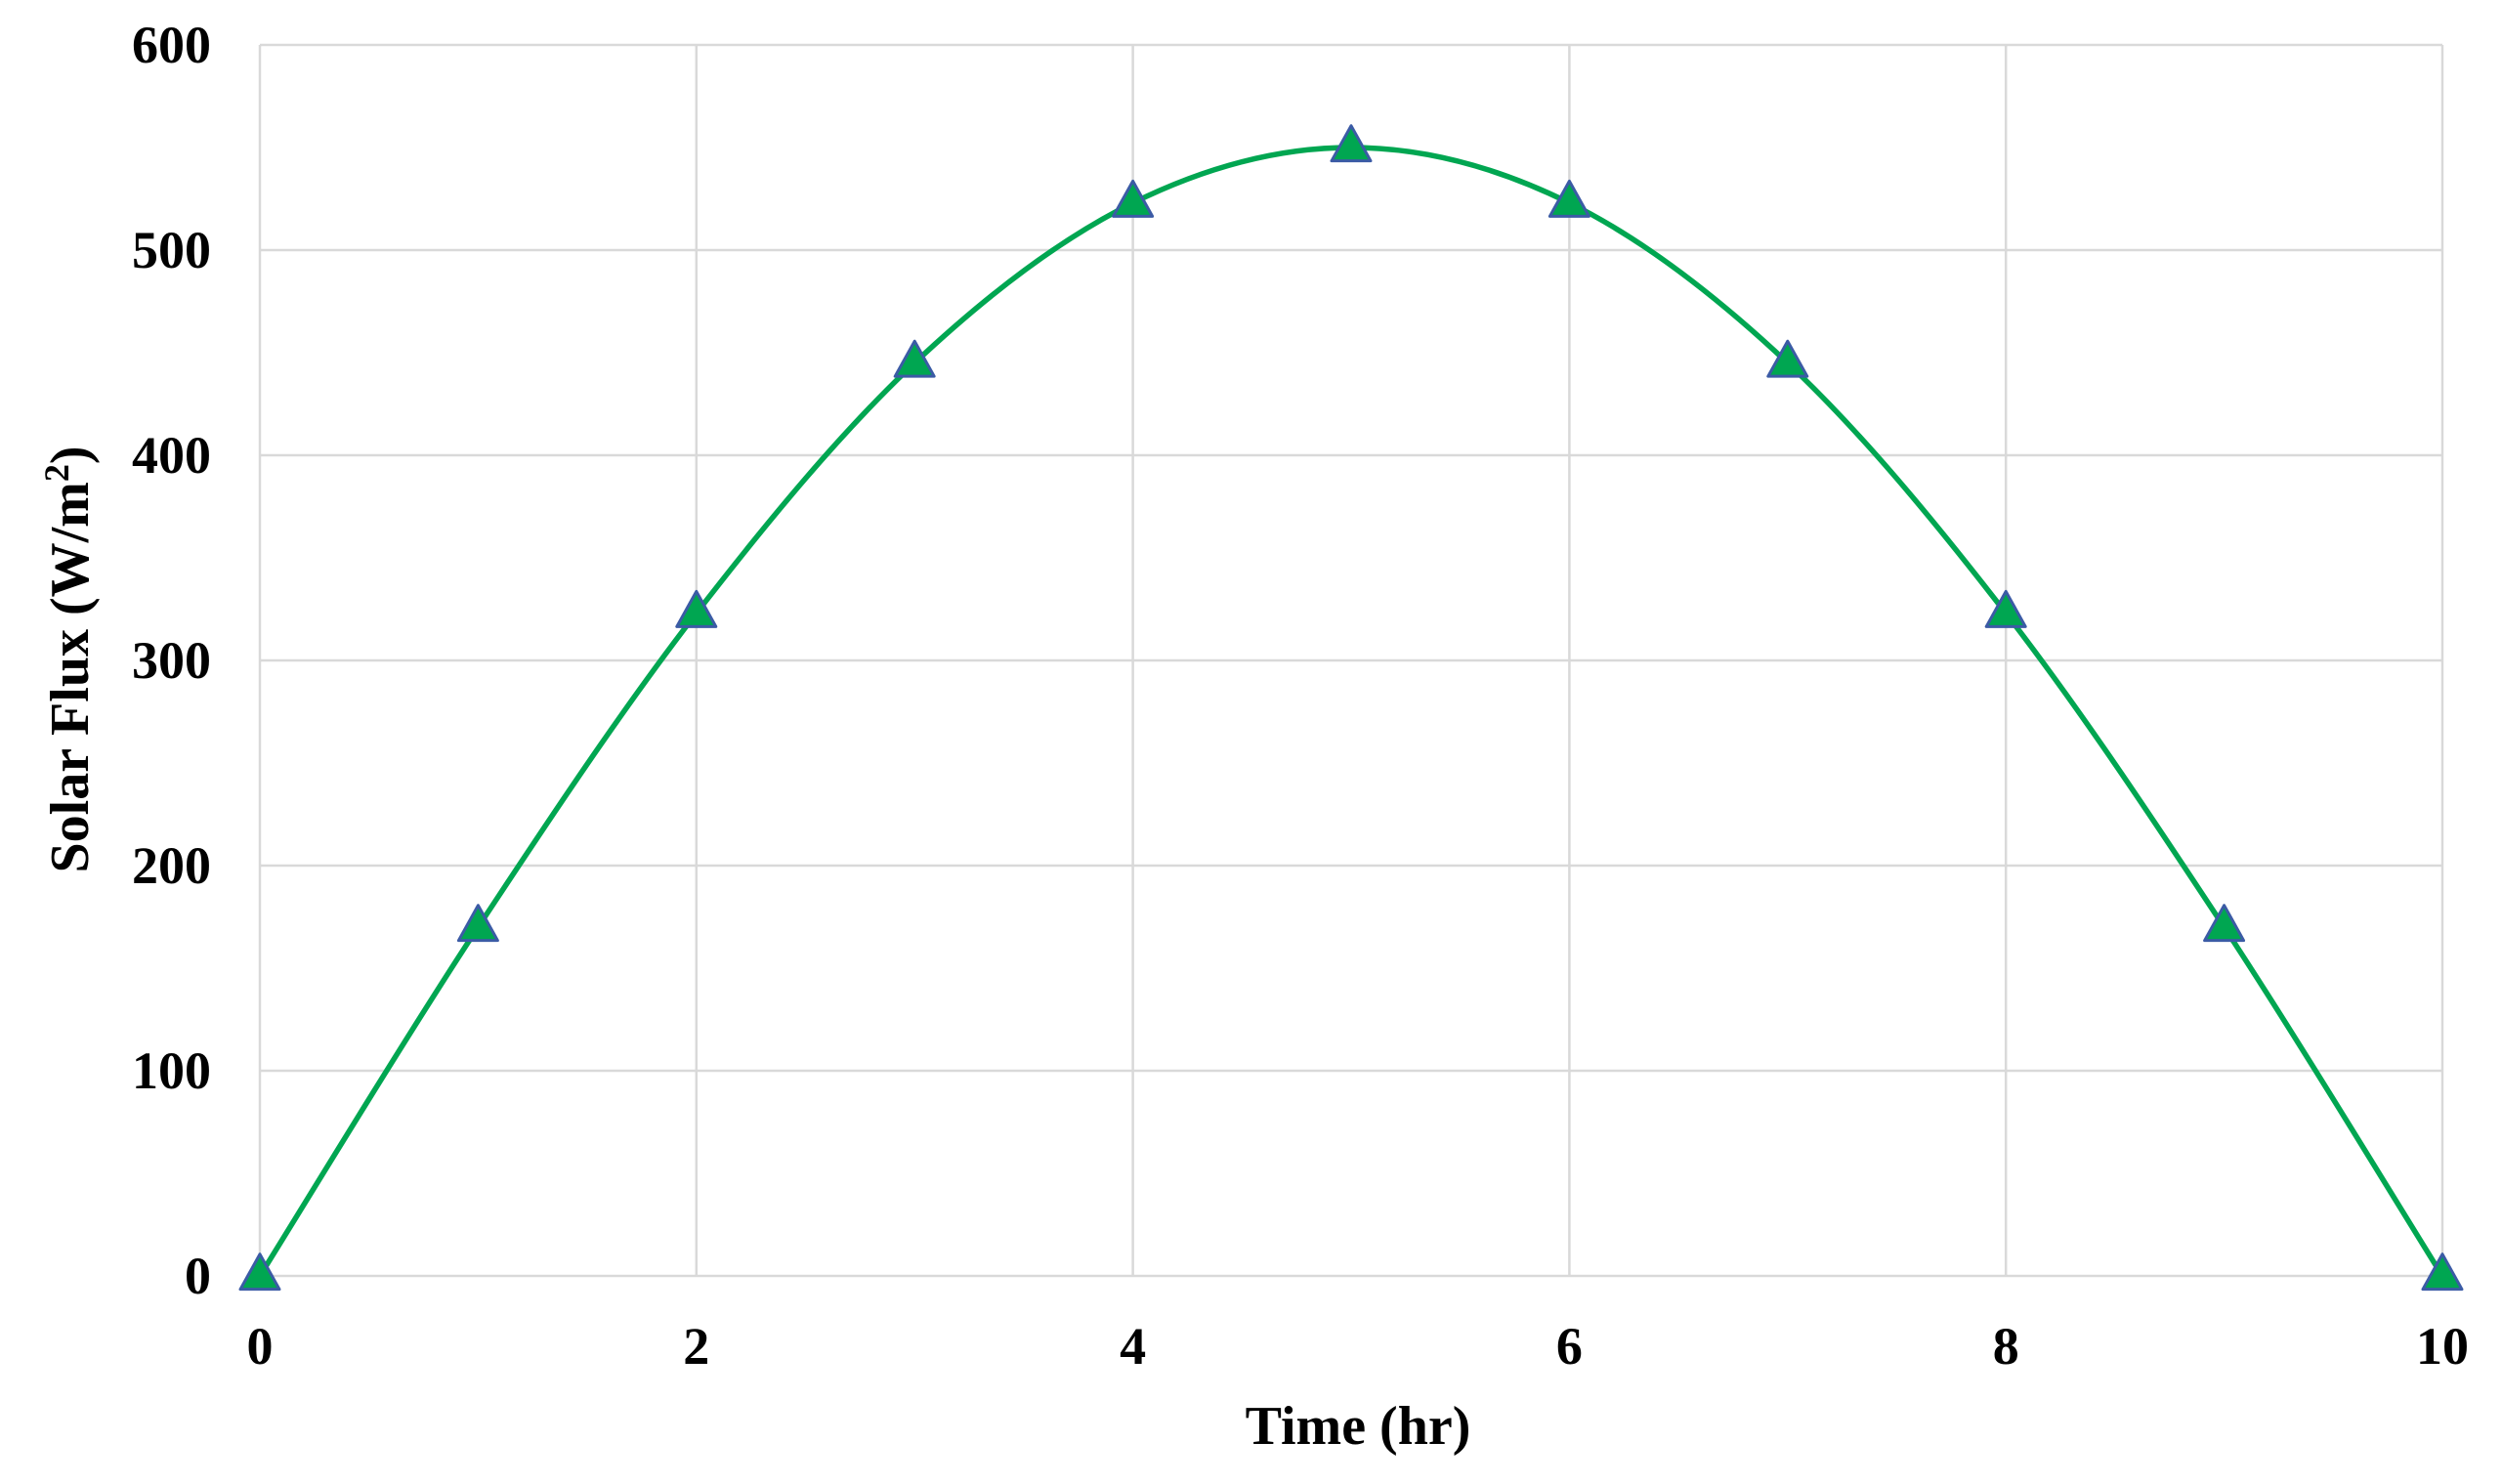 This screenshot has width=2501, height=1484. I want to click on x-tick-label: 10, so click(2442, 1347).